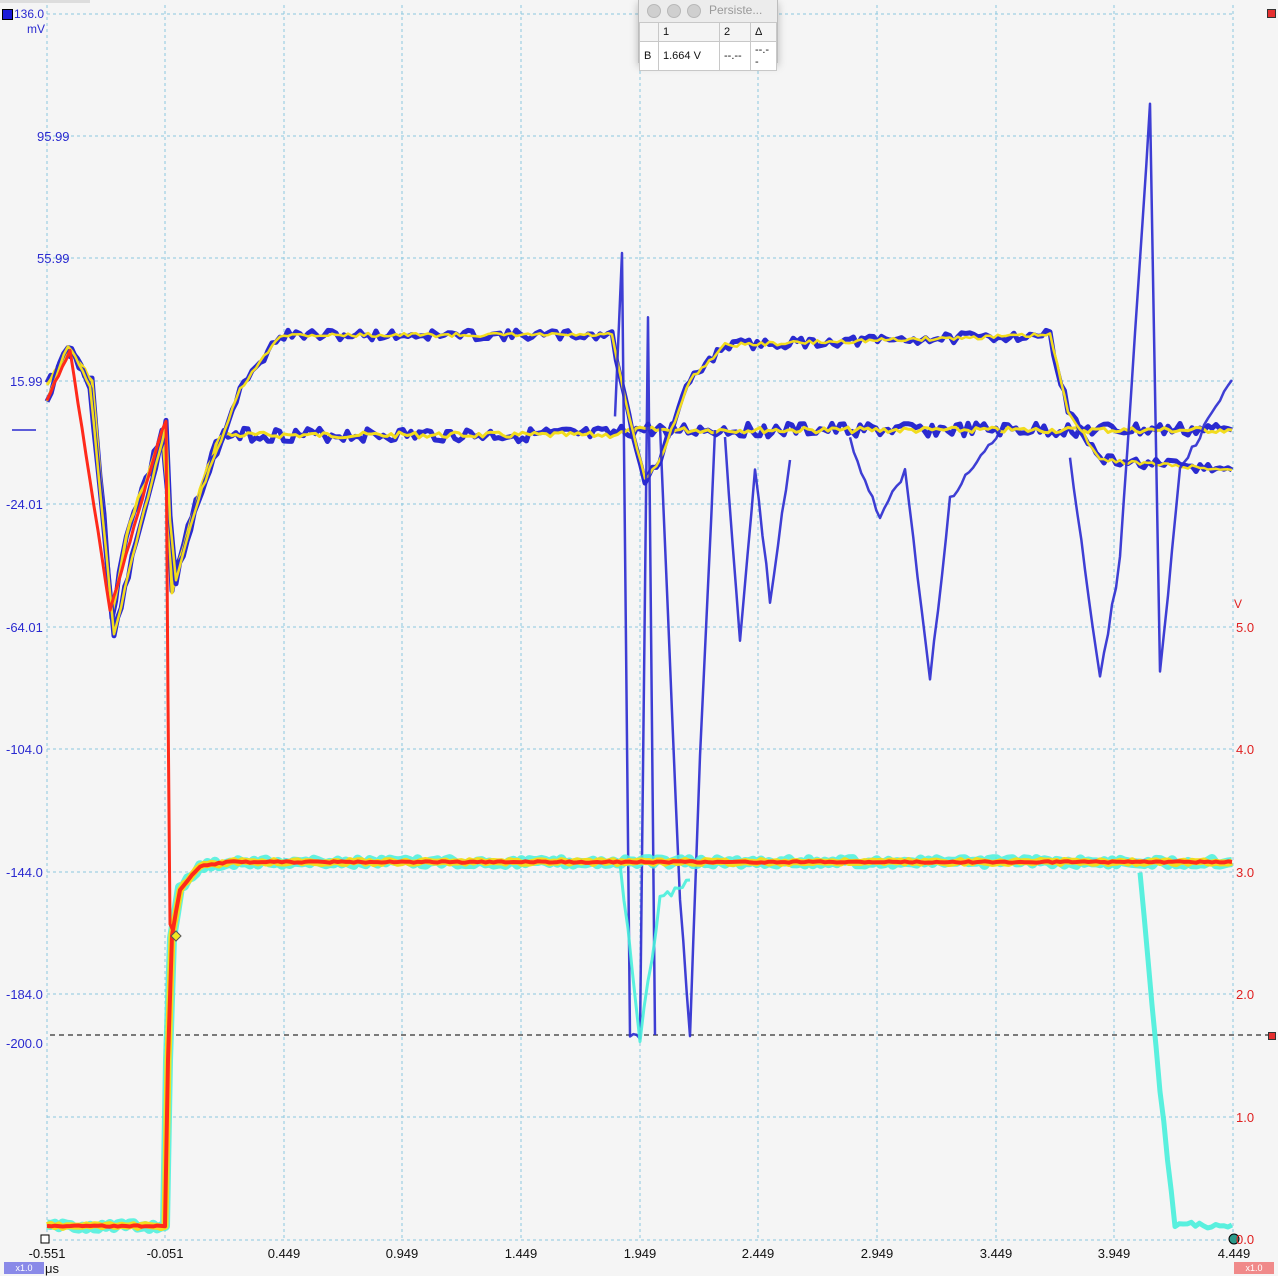  I want to click on time-tick-label: 0.449, so click(284, 1253).